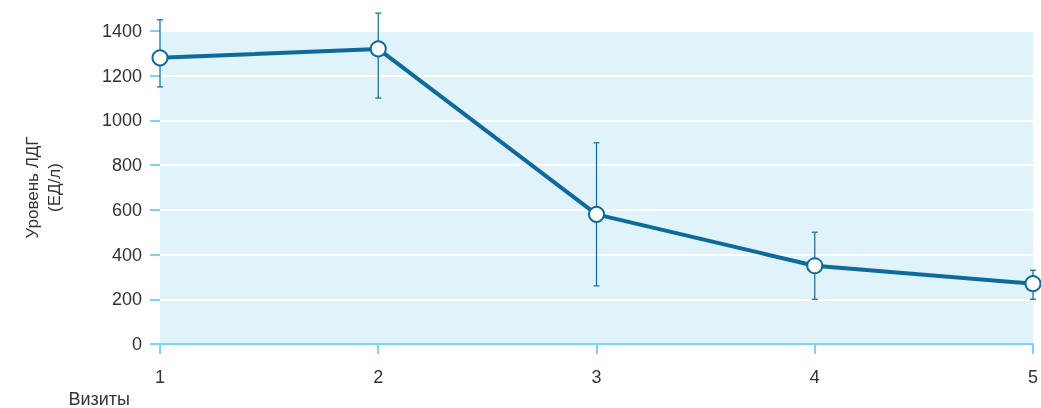  What do you see at coordinates (136, 344) in the screenshot?
I see `y-tick-label: 0` at bounding box center [136, 344].